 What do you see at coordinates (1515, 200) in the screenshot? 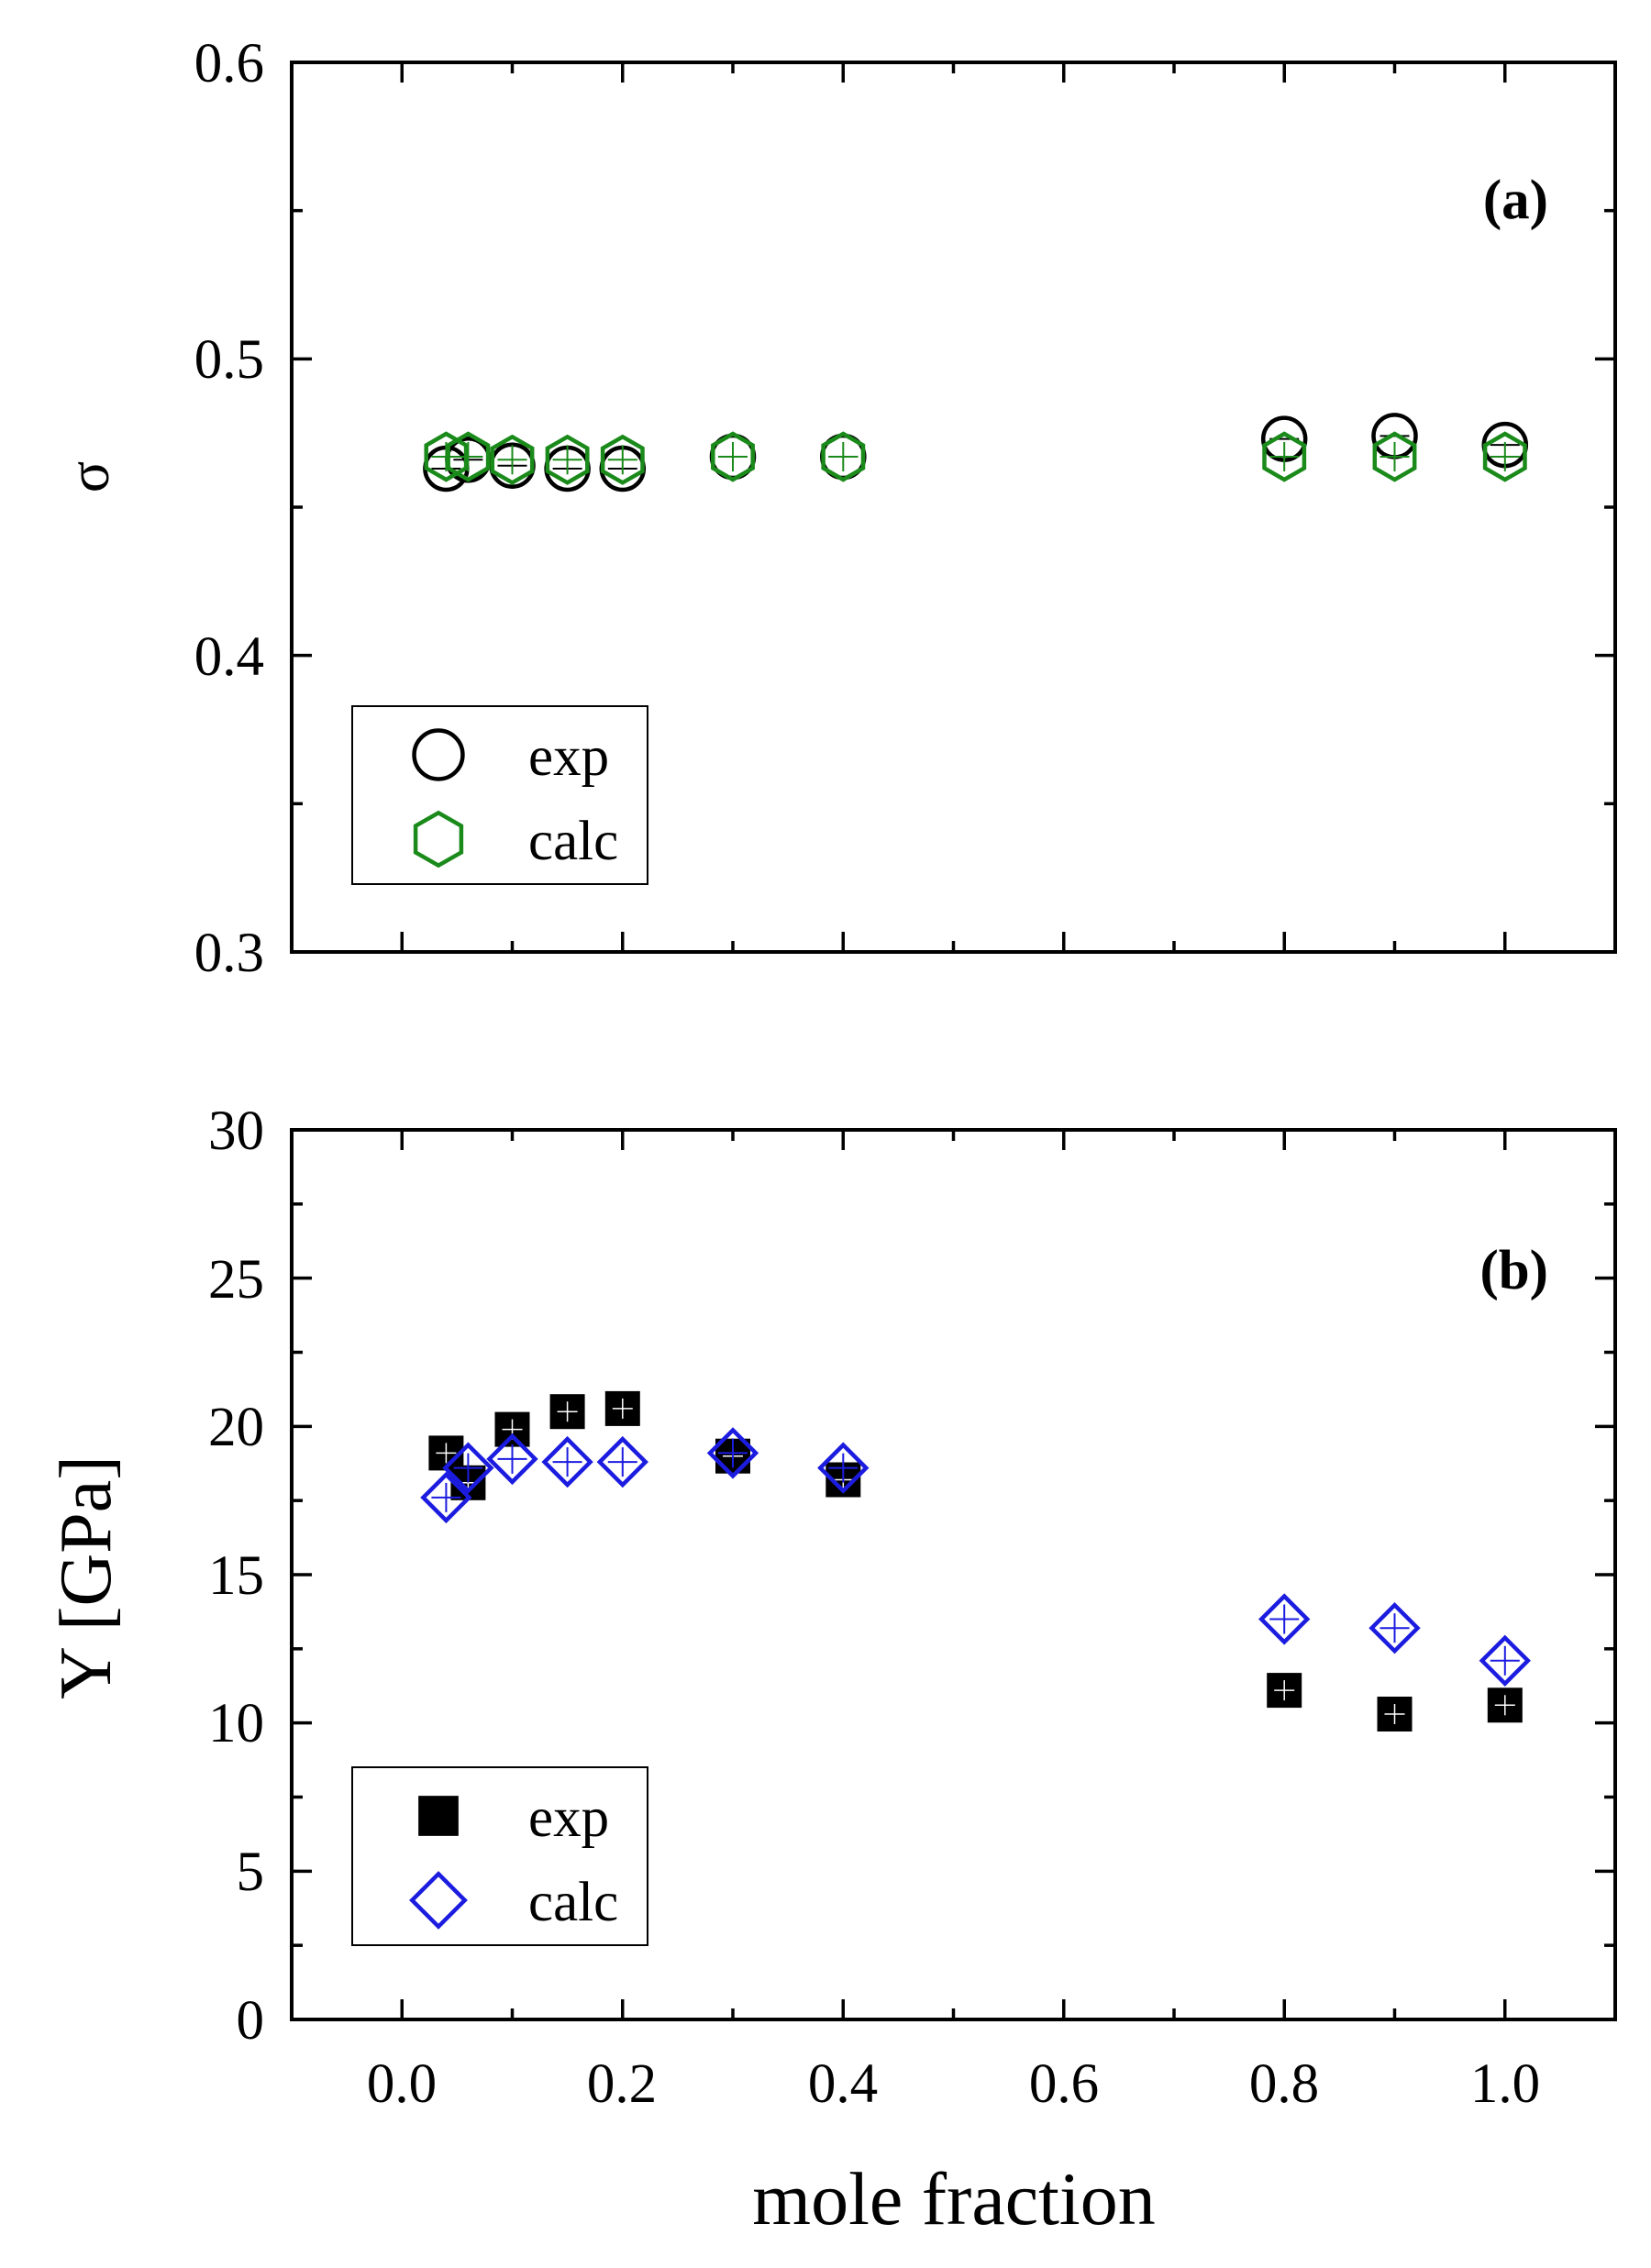
I see `panel-a-label: (a)` at bounding box center [1515, 200].